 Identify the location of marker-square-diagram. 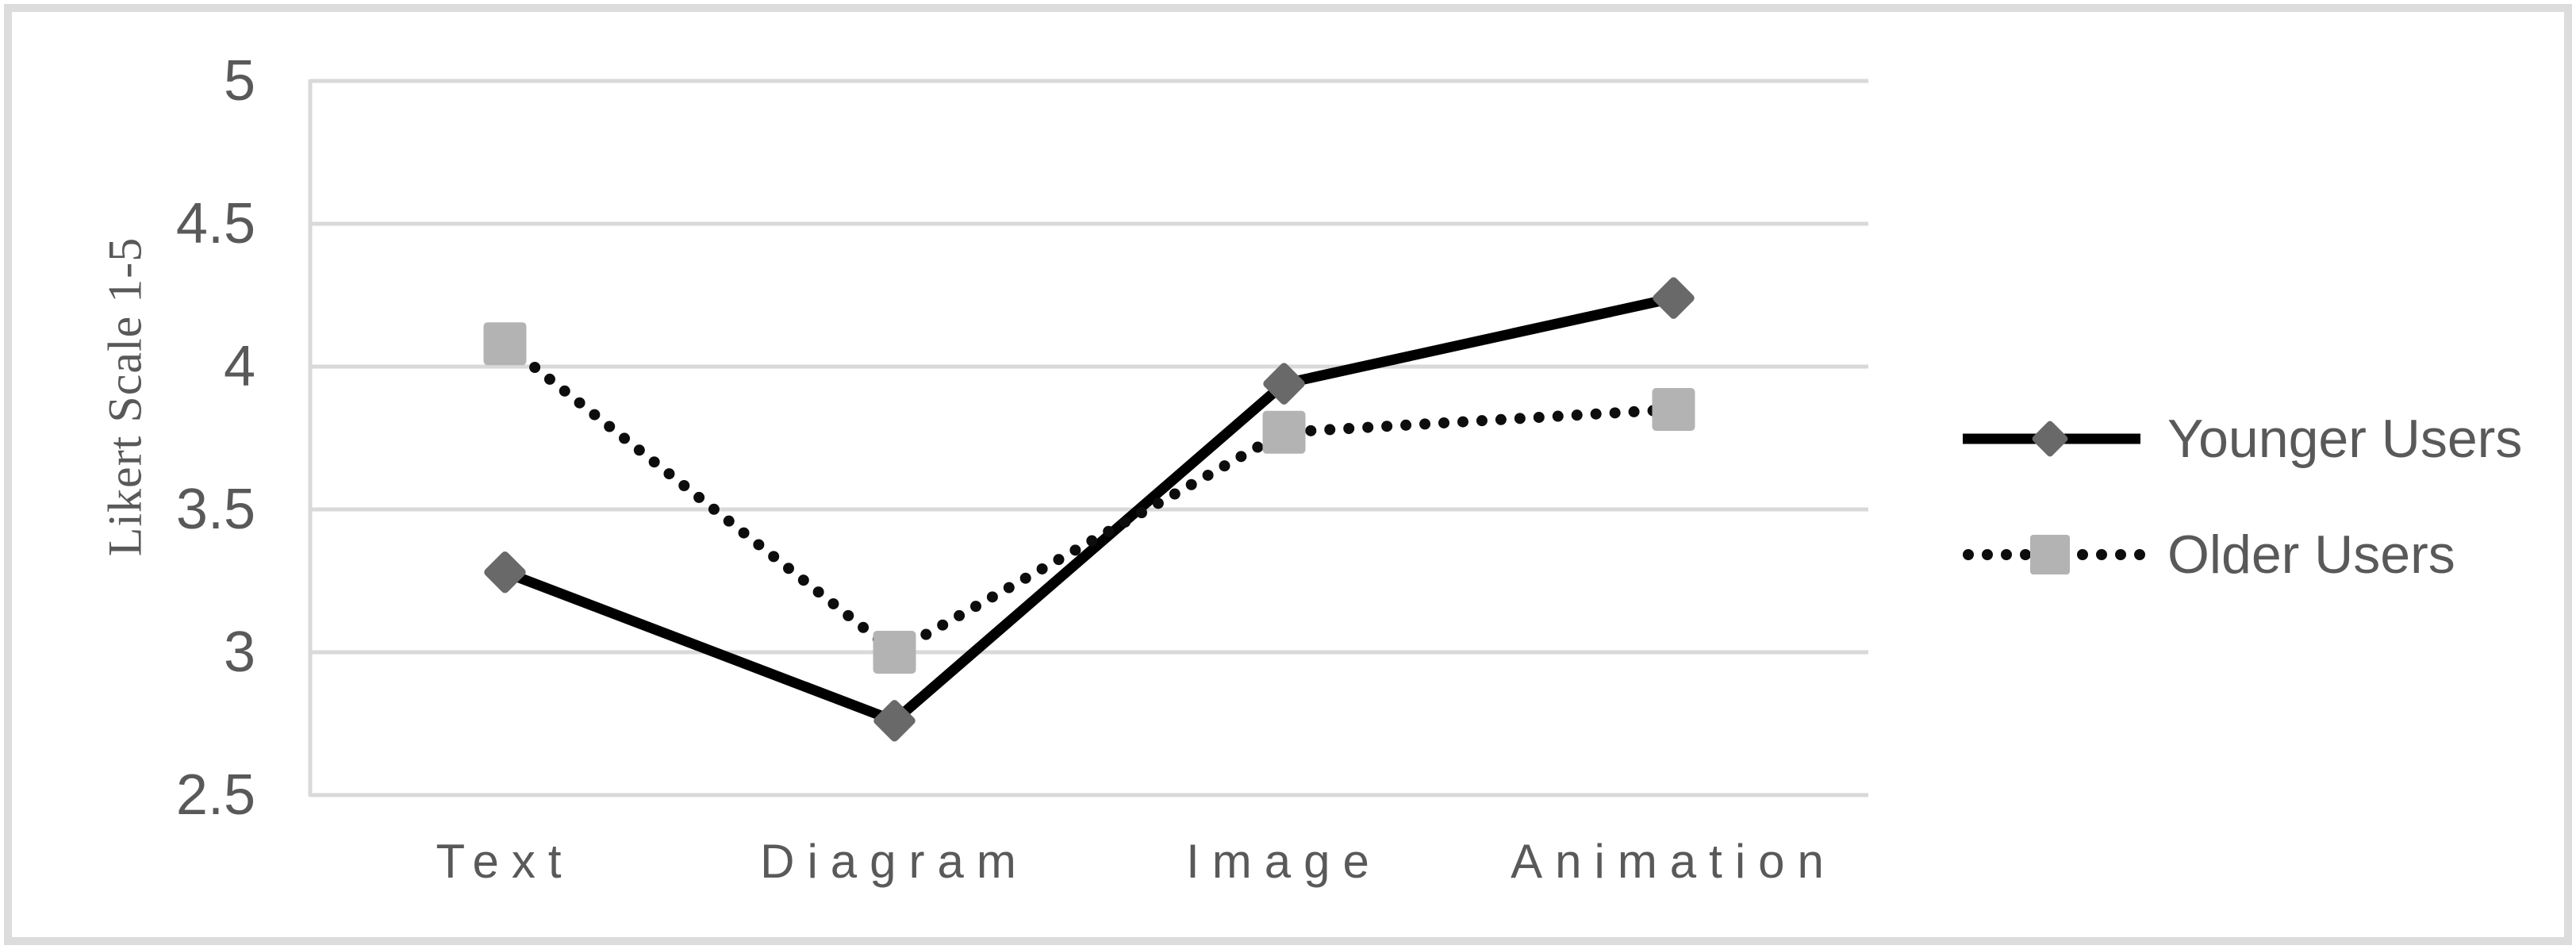
(894, 652).